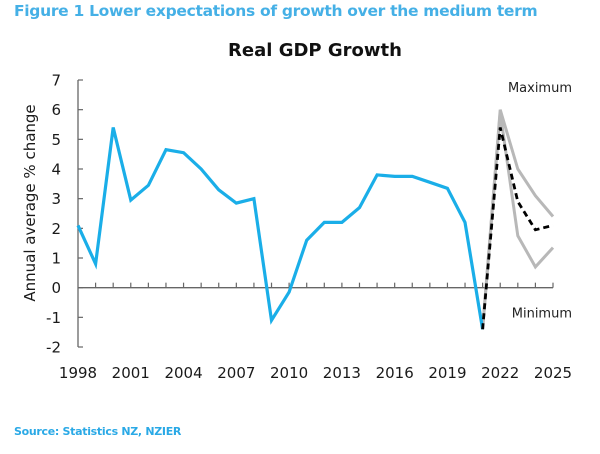 The image size is (600, 454). Describe the element at coordinates (517, 228) in the screenshot. I see `series-forecast` at that location.